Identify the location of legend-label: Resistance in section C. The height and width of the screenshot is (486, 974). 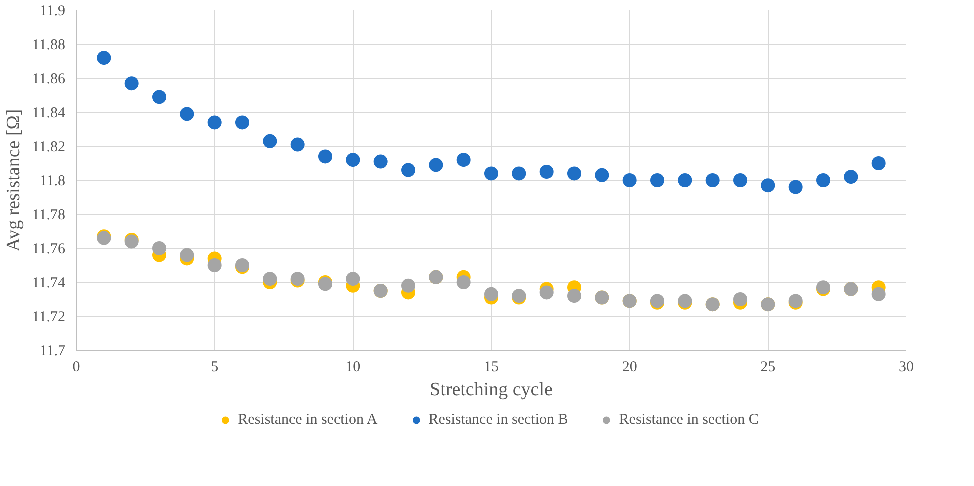
(689, 420).